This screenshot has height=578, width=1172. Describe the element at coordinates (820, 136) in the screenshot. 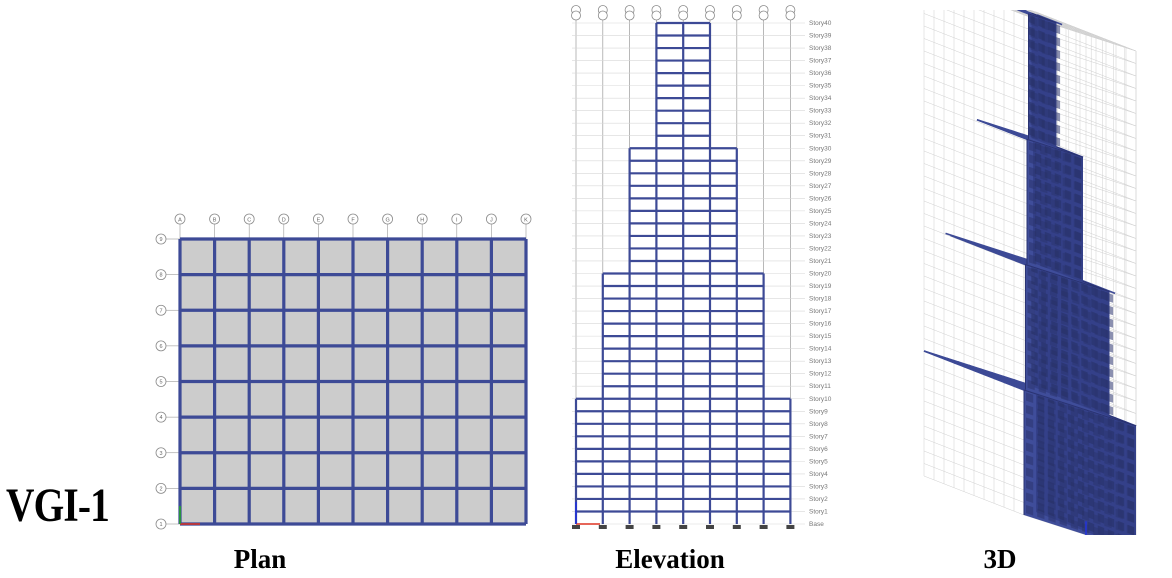

I see `elev-story-label: Story31` at that location.